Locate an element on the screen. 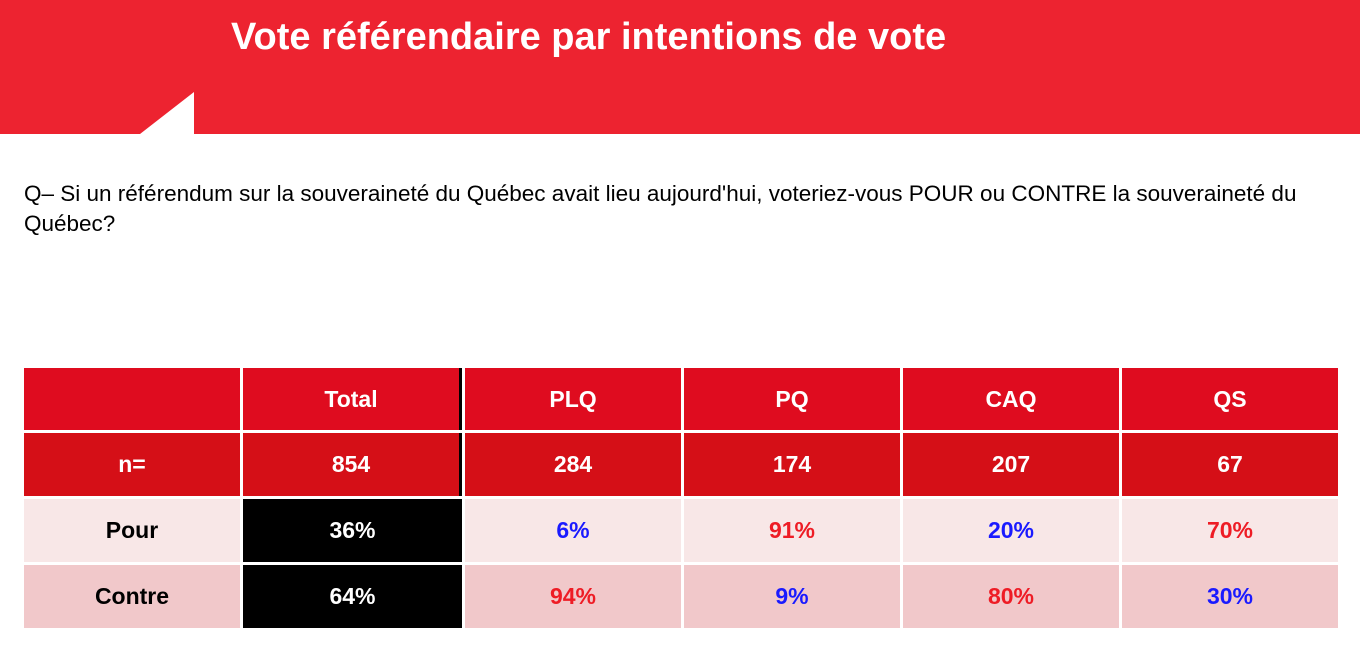 This screenshot has height=668, width=1360. row-label-n: n= is located at coordinates (132, 464).